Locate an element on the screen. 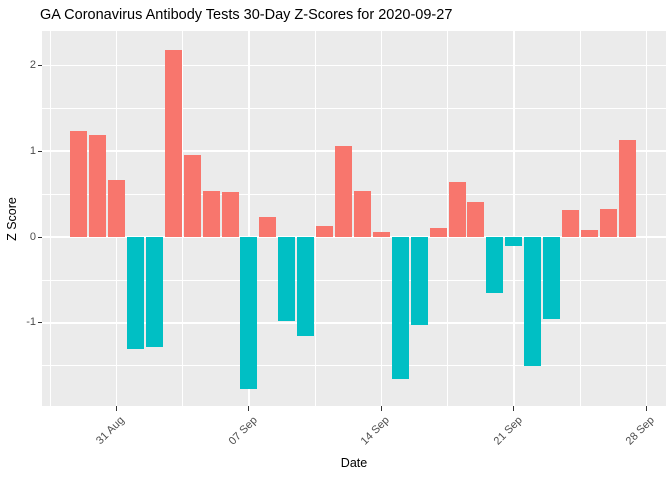 This screenshot has width=672, height=480. y-tick-label: 0 is located at coordinates (32, 236).